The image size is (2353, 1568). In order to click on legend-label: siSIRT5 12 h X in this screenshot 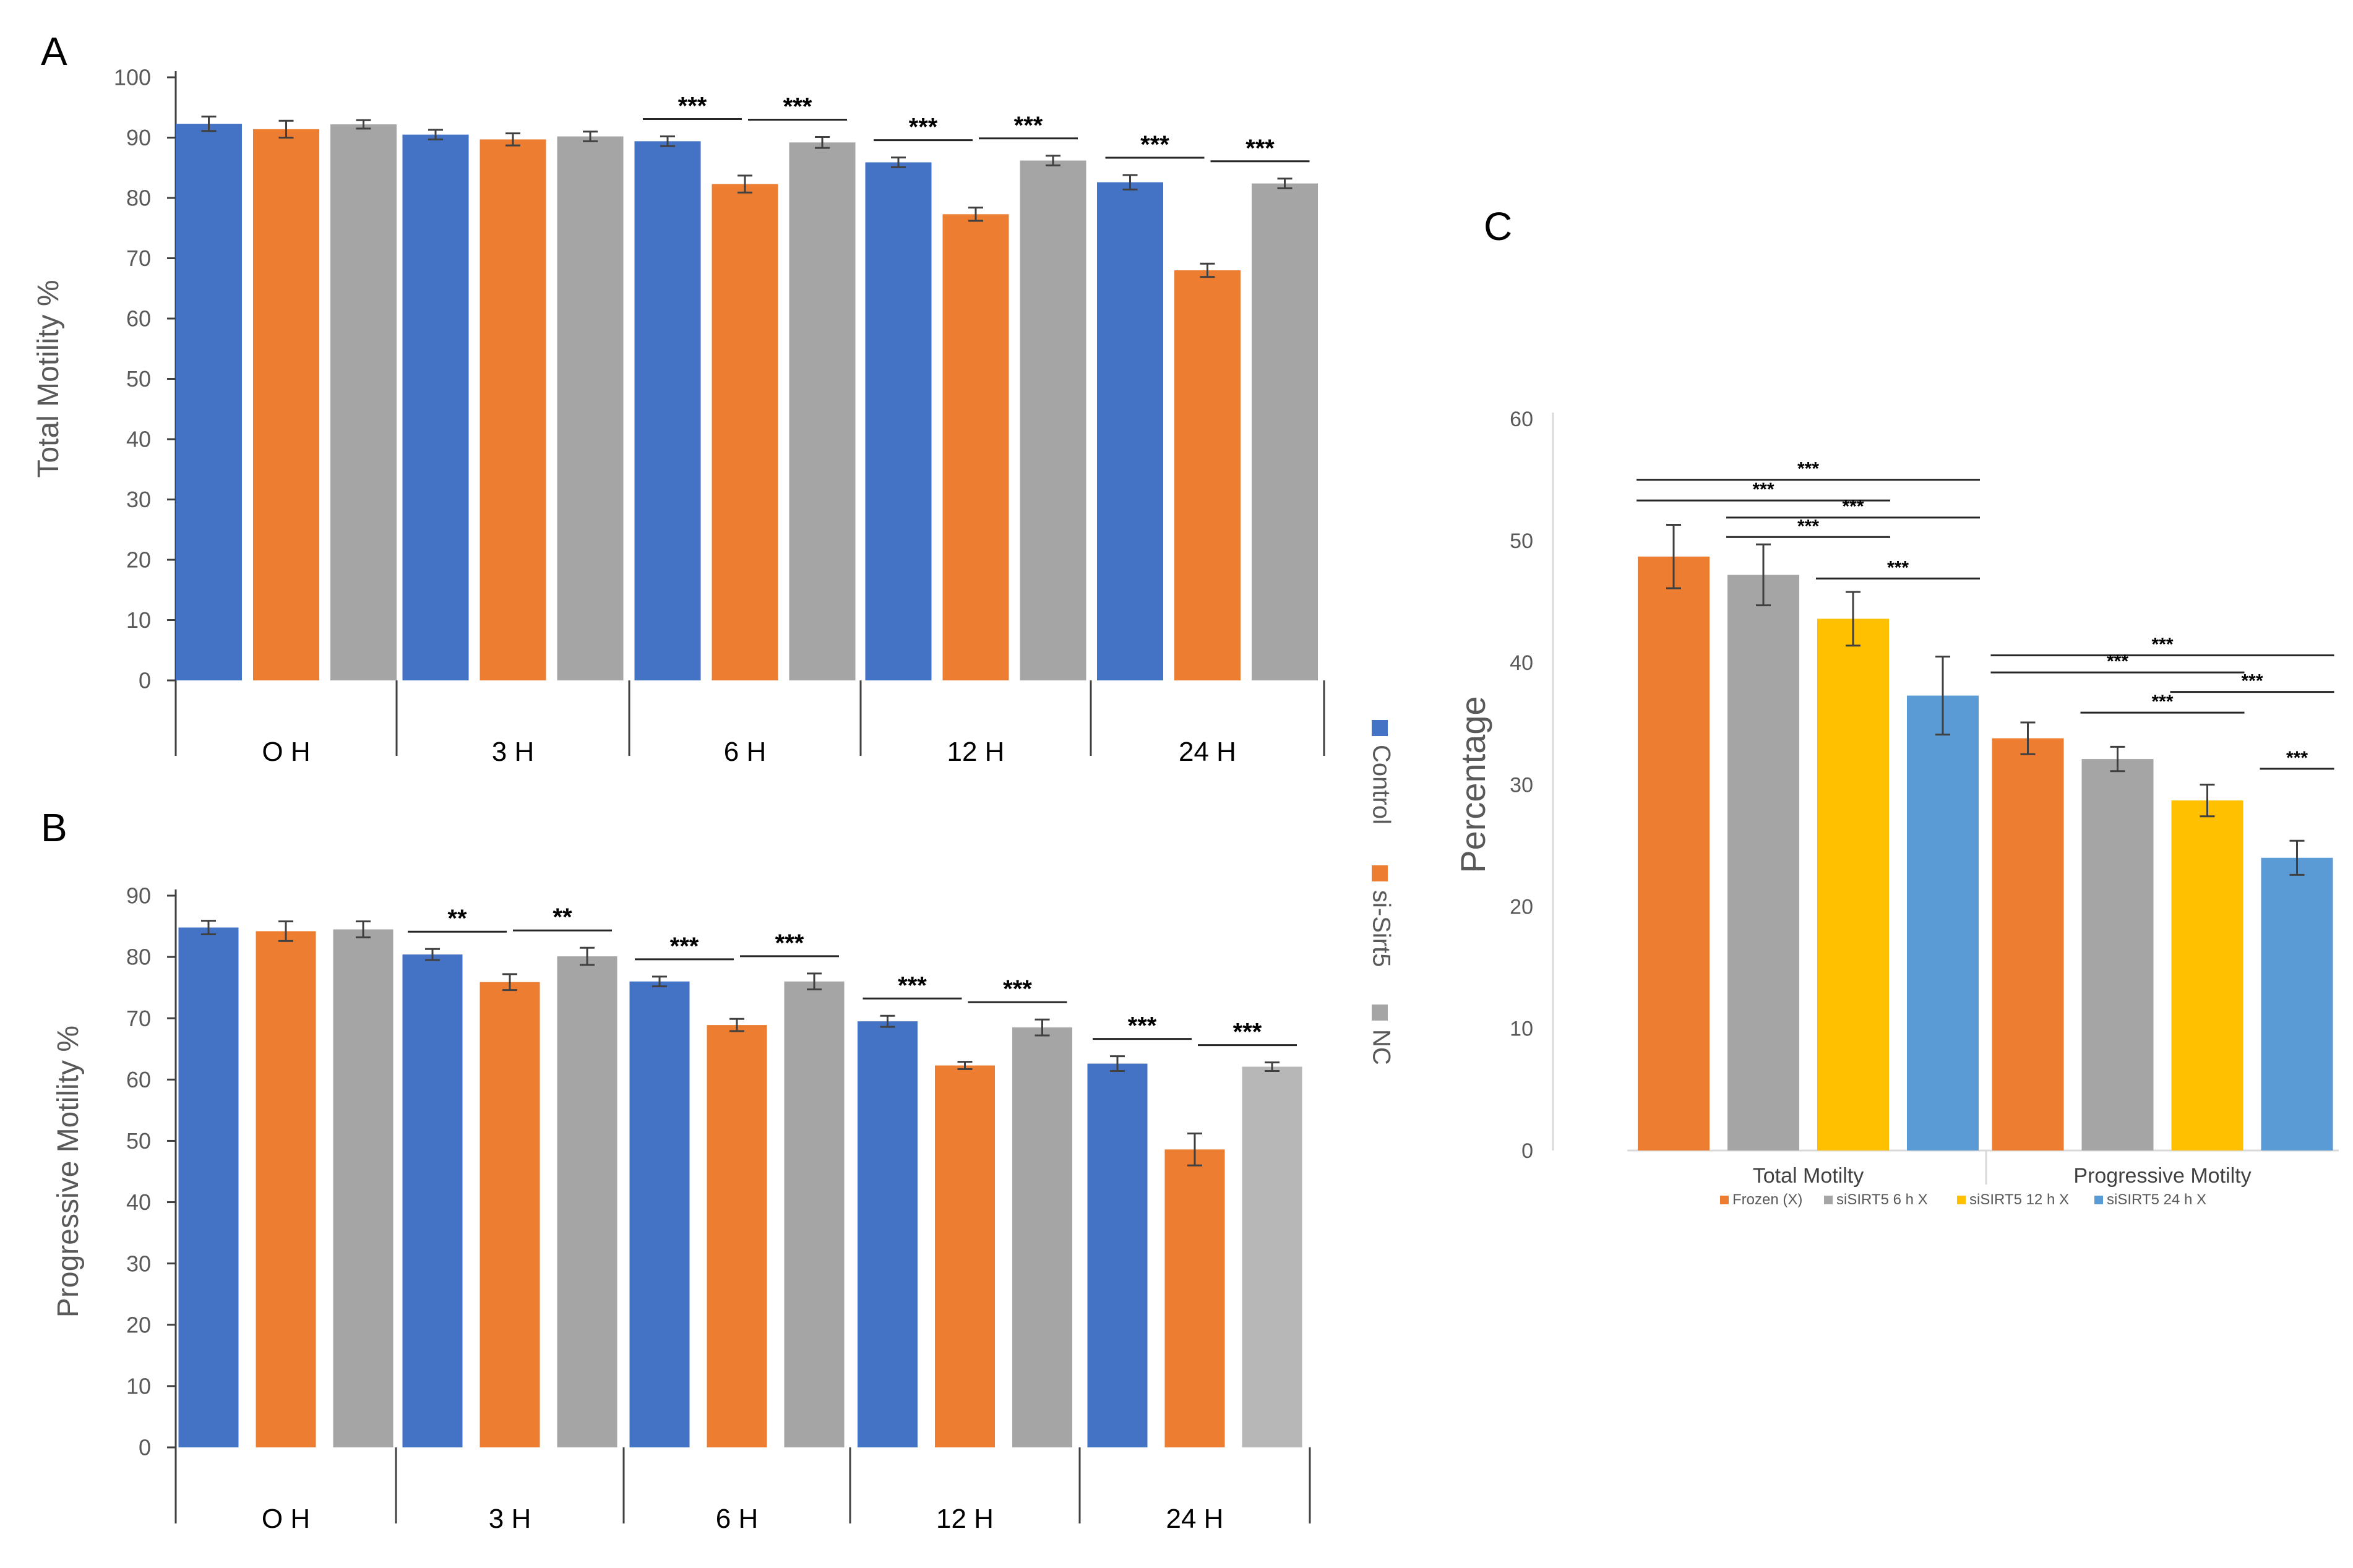, I will do `click(2019, 1200)`.